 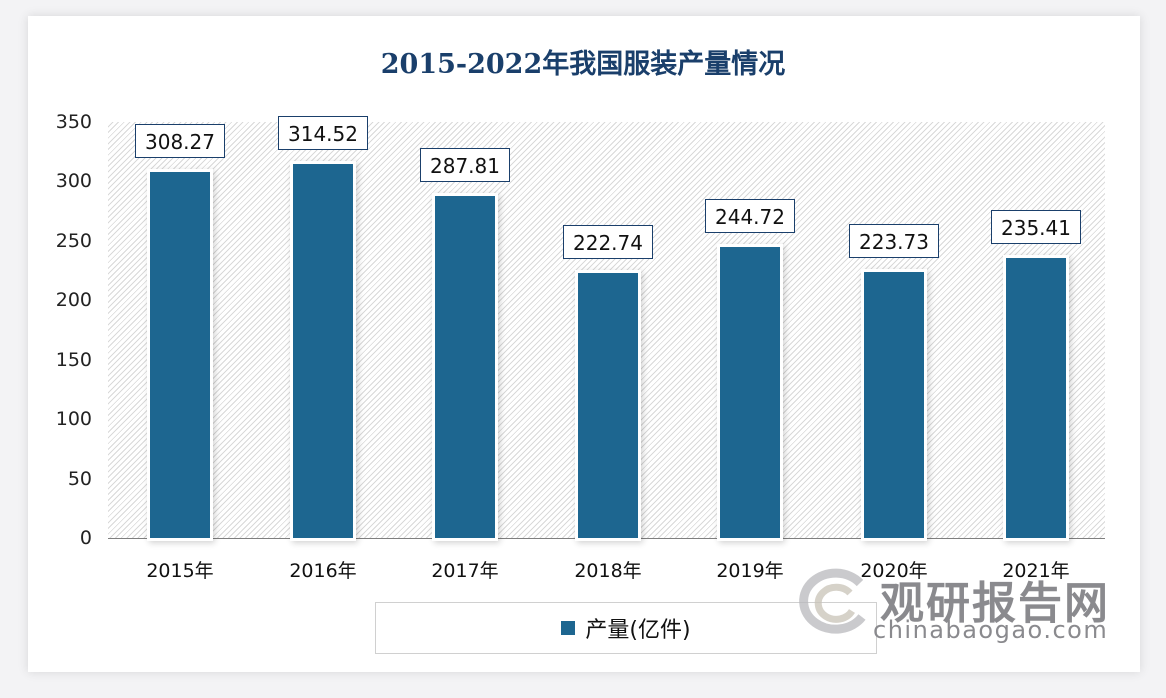 What do you see at coordinates (608, 242) in the screenshot?
I see `data-label: 222.74` at bounding box center [608, 242].